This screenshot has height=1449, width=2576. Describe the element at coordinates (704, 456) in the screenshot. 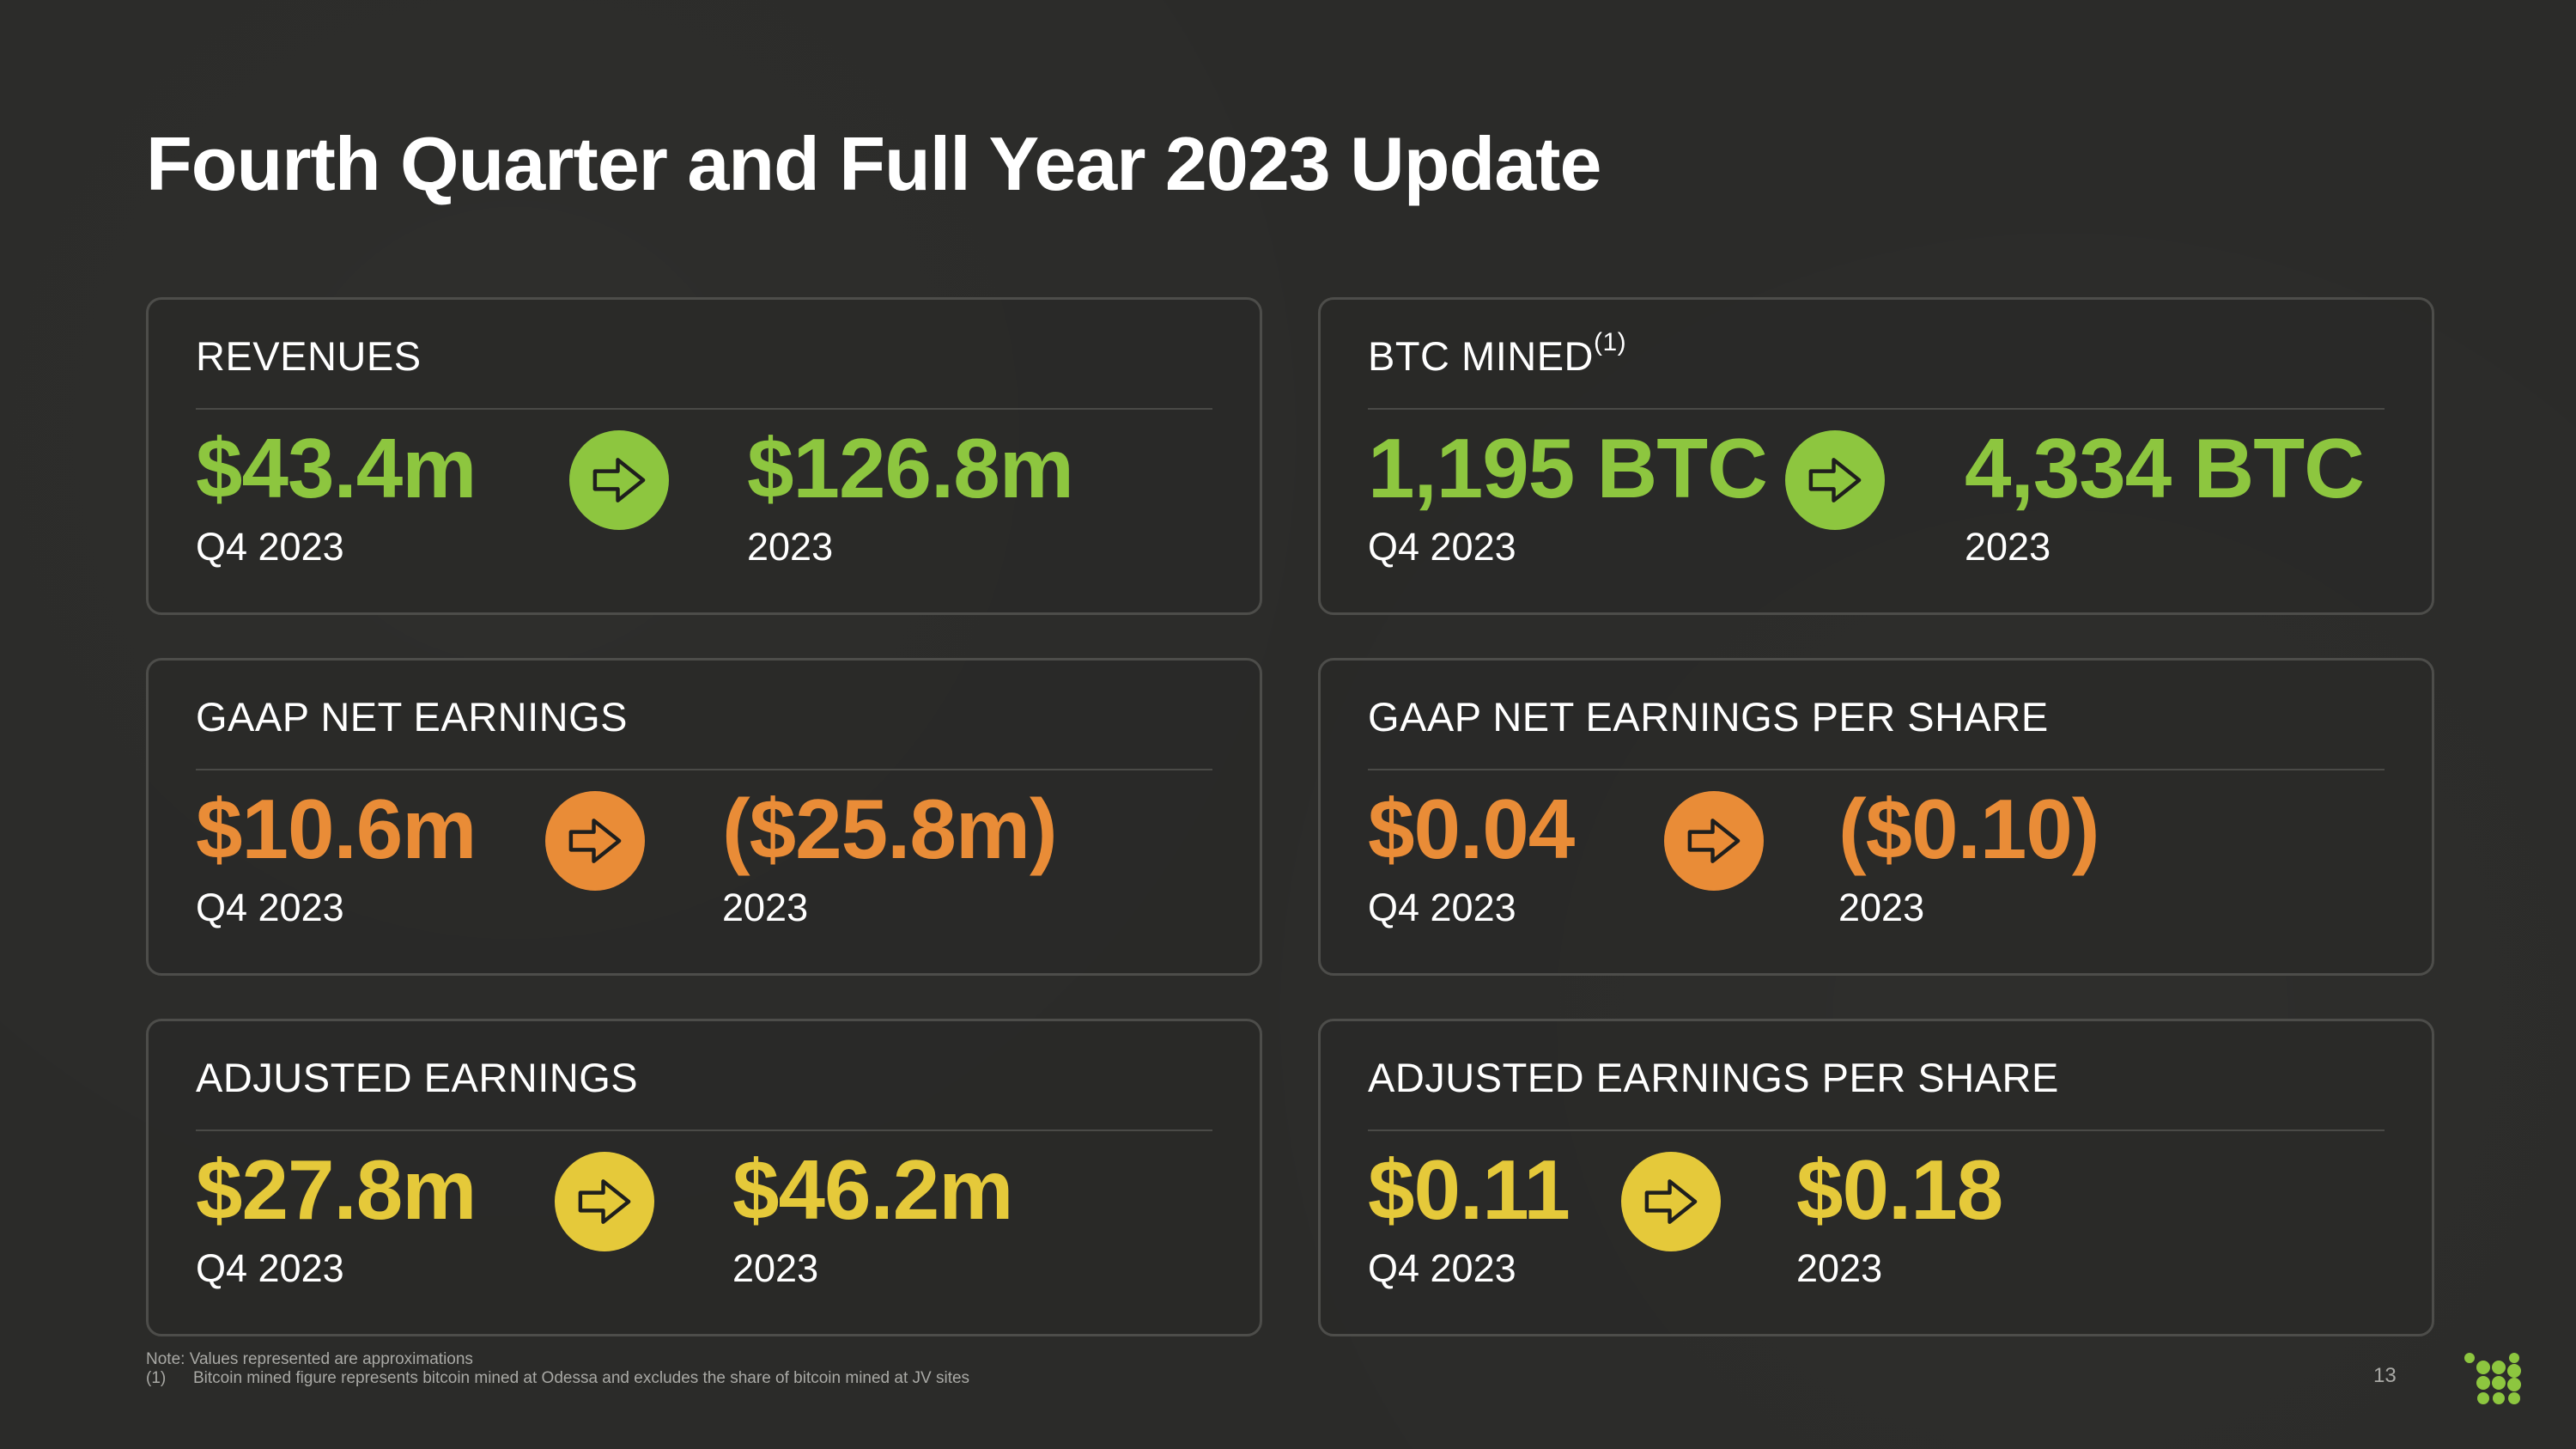

I see `card-revenues: REVENUES $43.4m Q4 2023 $126.8m 2023` at that location.